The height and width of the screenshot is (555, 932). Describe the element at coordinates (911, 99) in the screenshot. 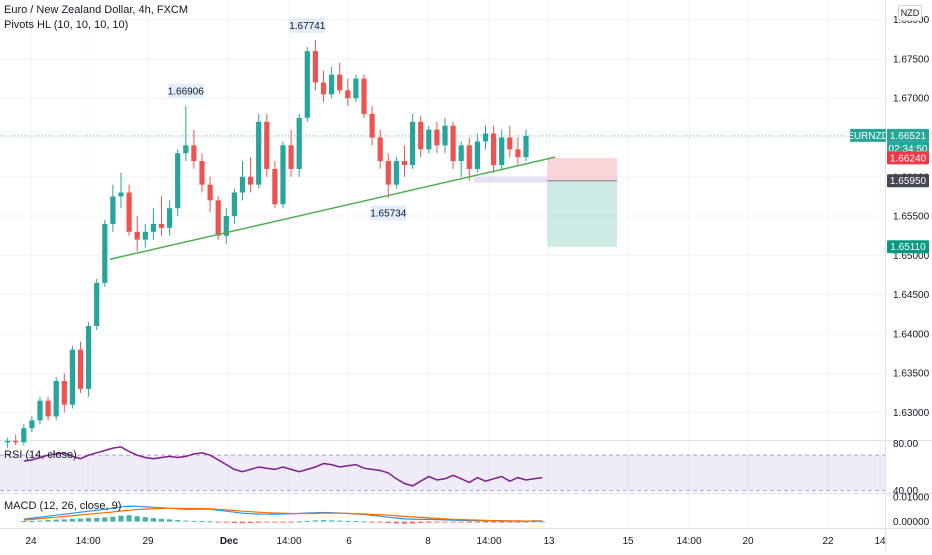

I see `price-tick-label: 1.67000` at that location.